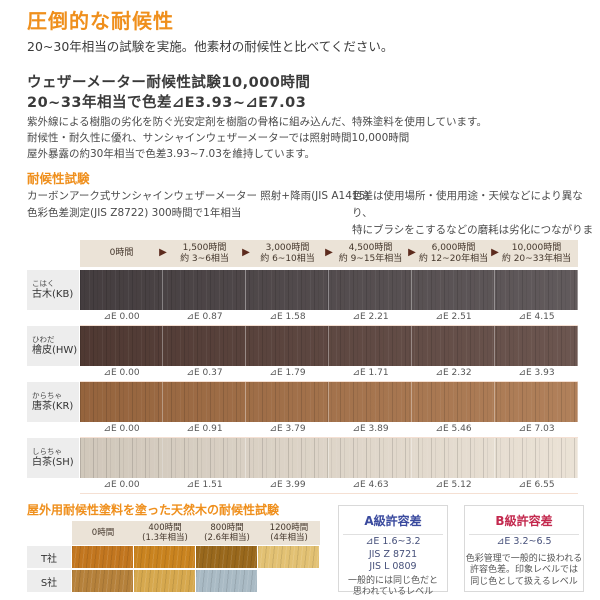 This screenshot has width=600, height=600. I want to click on wood-sample-s-0h, so click(102, 581).